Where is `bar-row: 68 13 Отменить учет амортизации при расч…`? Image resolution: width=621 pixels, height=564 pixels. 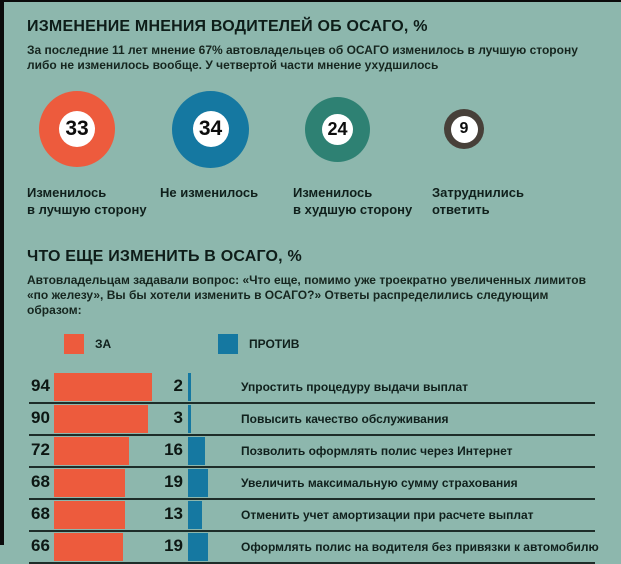
bar-row: 68 13 Отменить учет амортизации при расч… is located at coordinates (312, 516).